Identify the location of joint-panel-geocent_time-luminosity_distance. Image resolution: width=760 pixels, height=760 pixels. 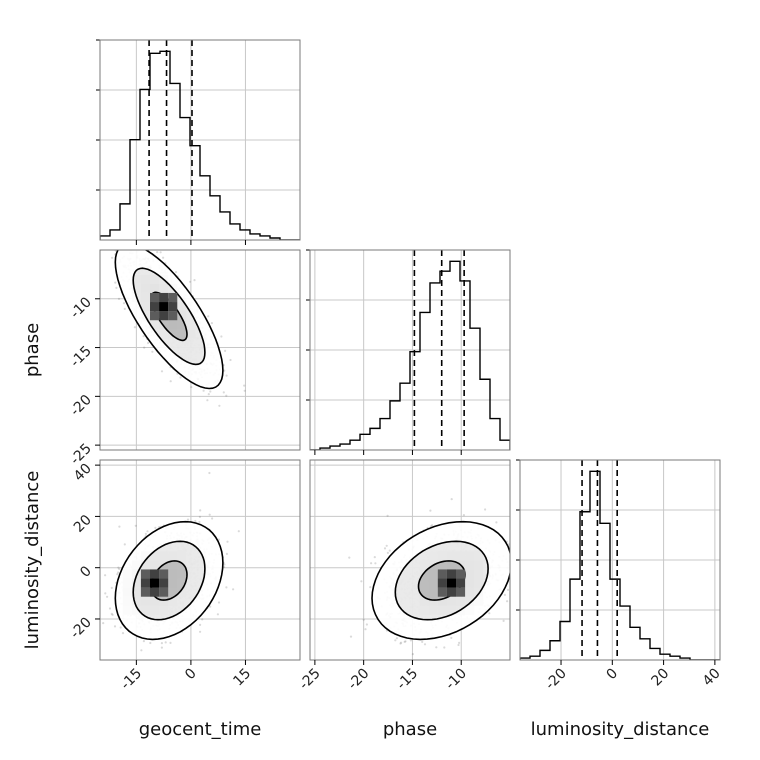
(200, 560).